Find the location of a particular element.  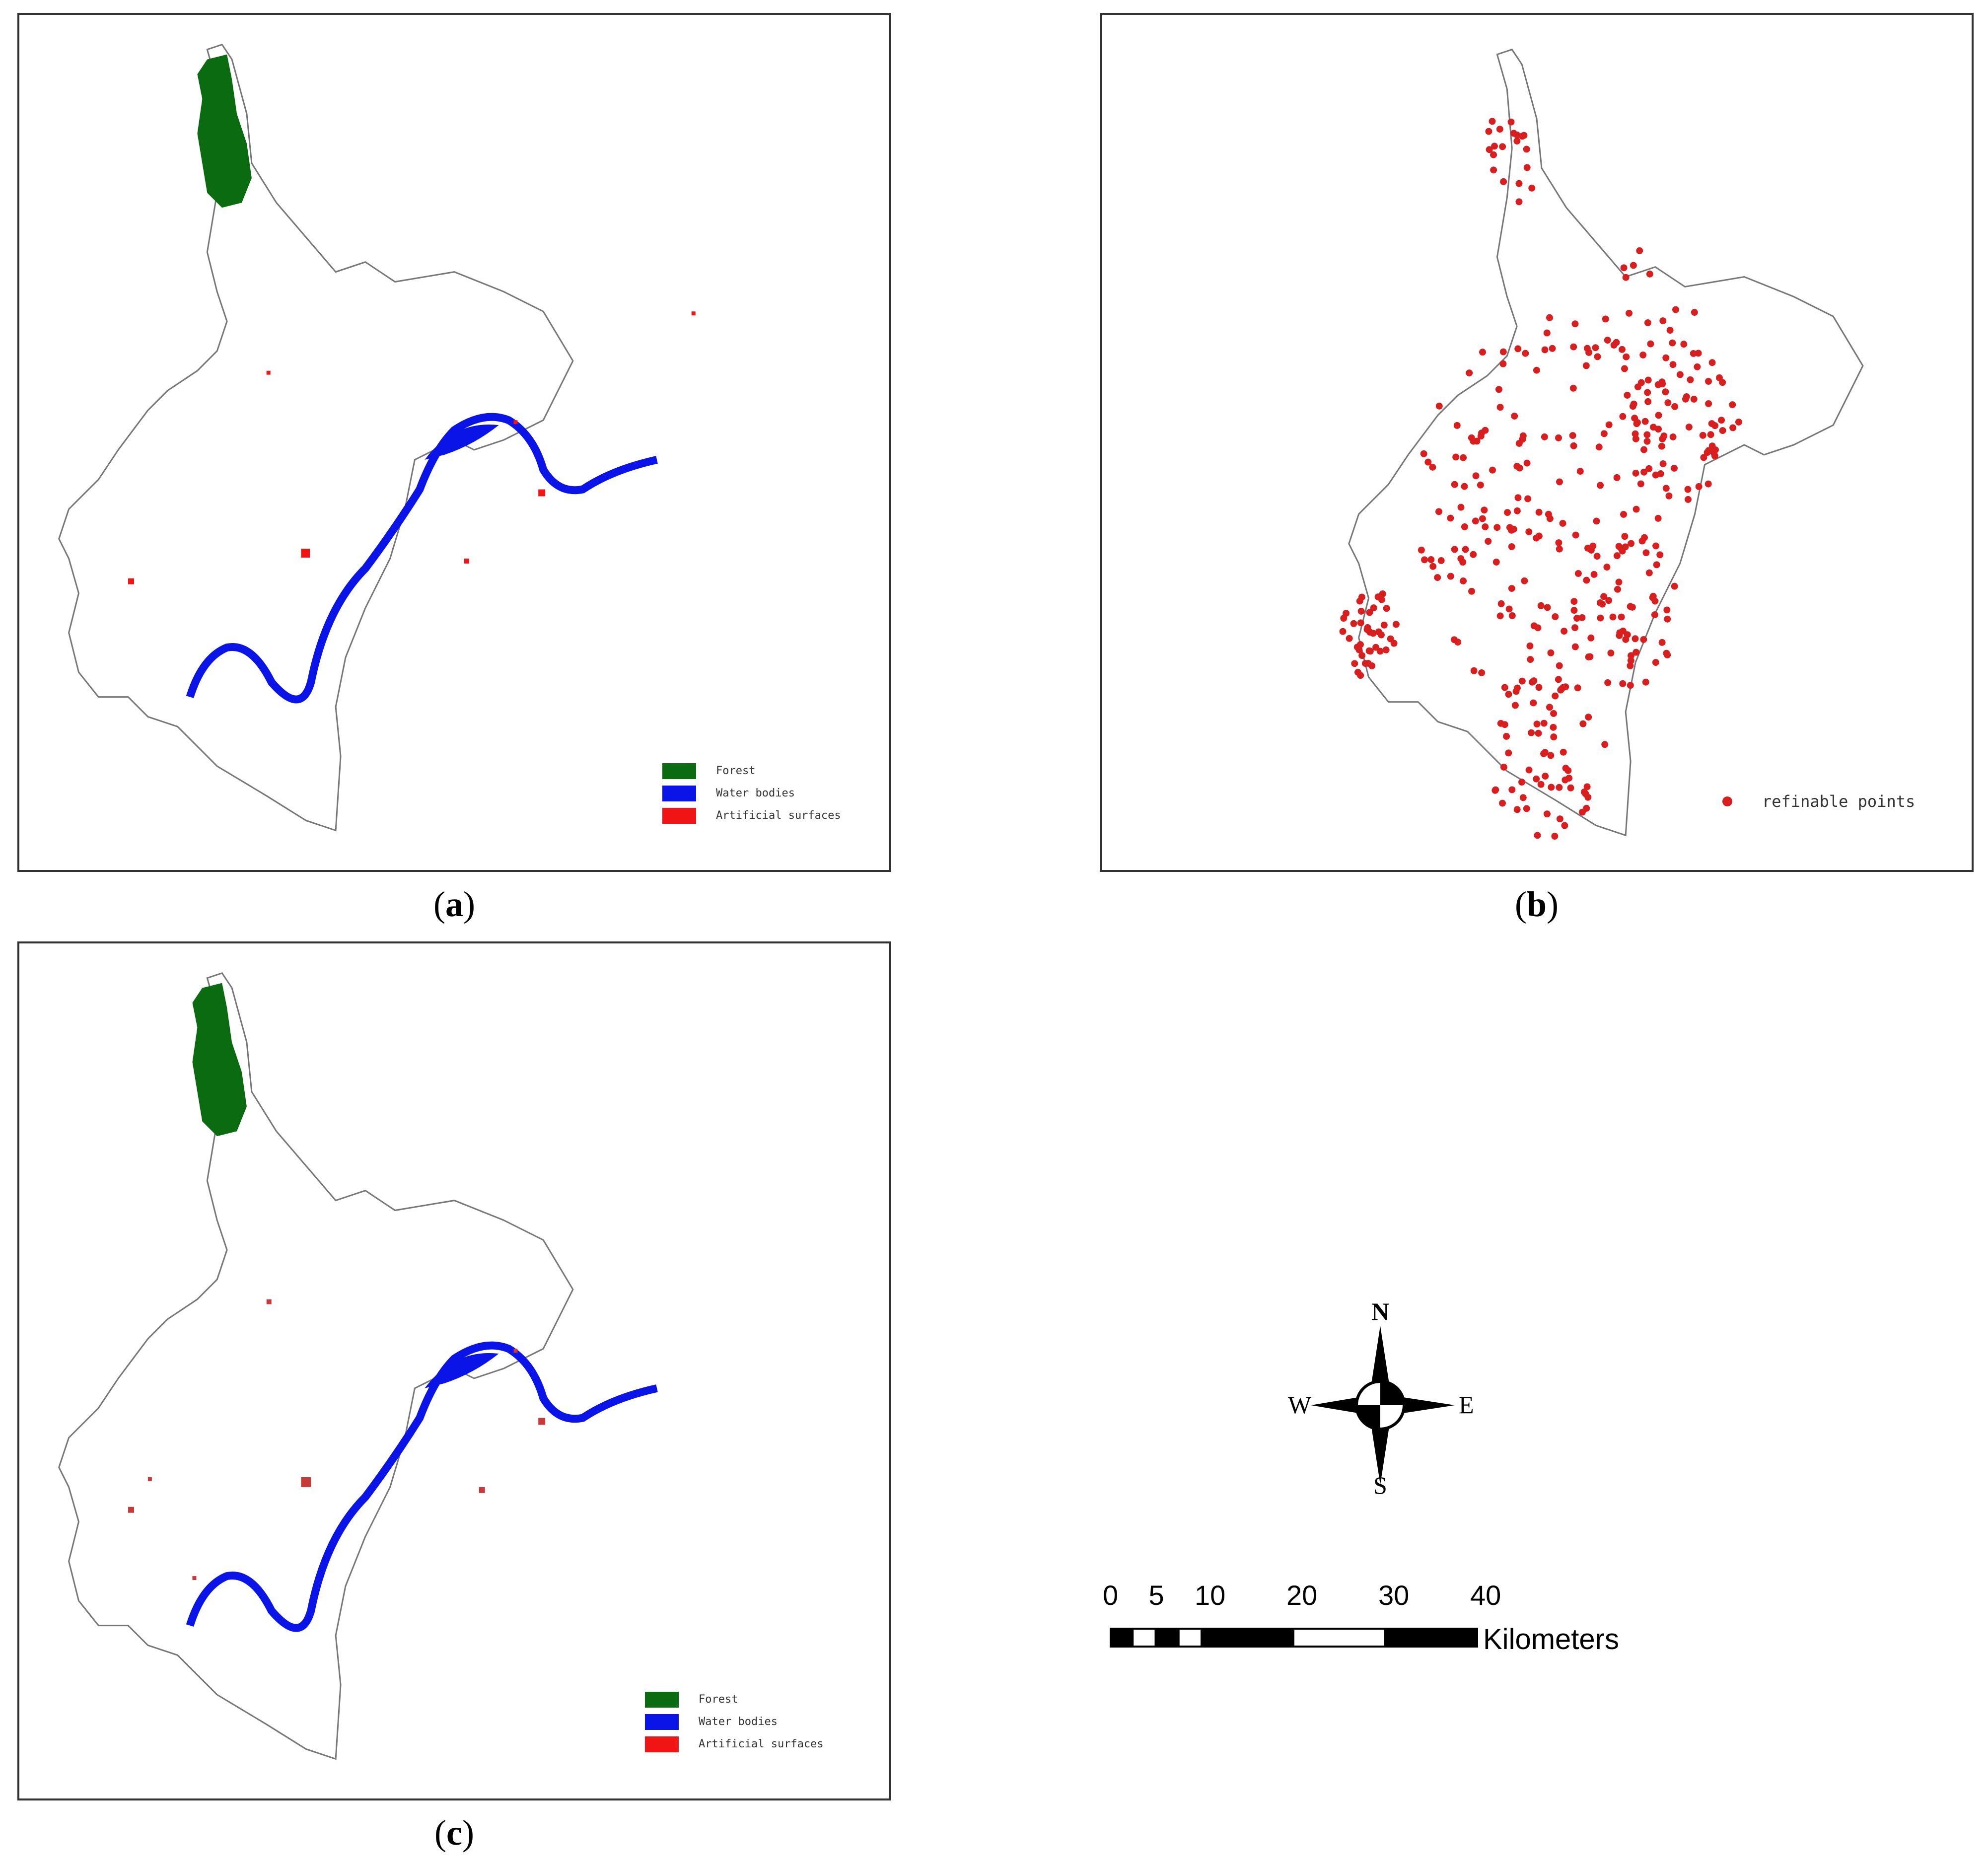

legend-item: Water bodies is located at coordinates (734, 1722).